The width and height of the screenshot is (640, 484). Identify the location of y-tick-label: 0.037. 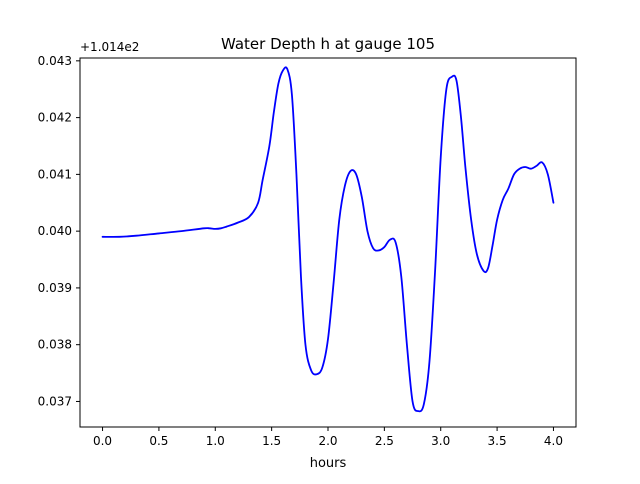
(55, 401).